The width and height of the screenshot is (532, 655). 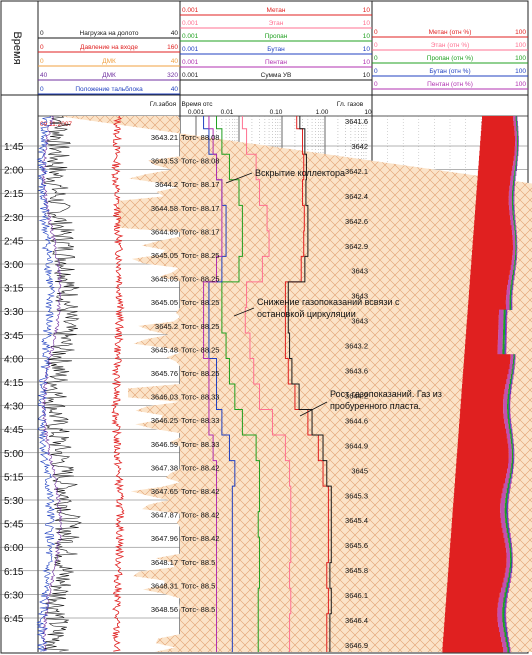 What do you see at coordinates (109, 47) in the screenshot?
I see `param-header-name: Давление на входе` at bounding box center [109, 47].